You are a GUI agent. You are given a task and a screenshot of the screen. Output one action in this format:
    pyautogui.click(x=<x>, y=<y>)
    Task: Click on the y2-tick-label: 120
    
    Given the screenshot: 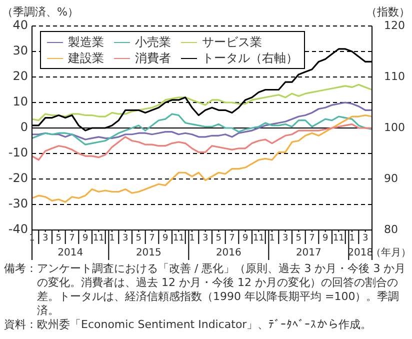 What is the action you would take?
    pyautogui.click(x=394, y=25)
    